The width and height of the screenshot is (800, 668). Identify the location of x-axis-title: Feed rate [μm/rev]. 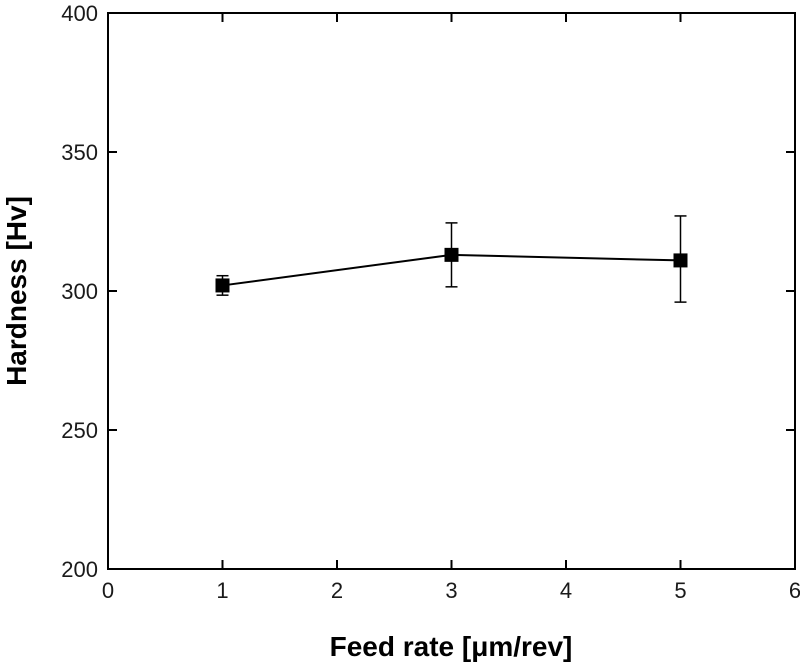
(451, 646).